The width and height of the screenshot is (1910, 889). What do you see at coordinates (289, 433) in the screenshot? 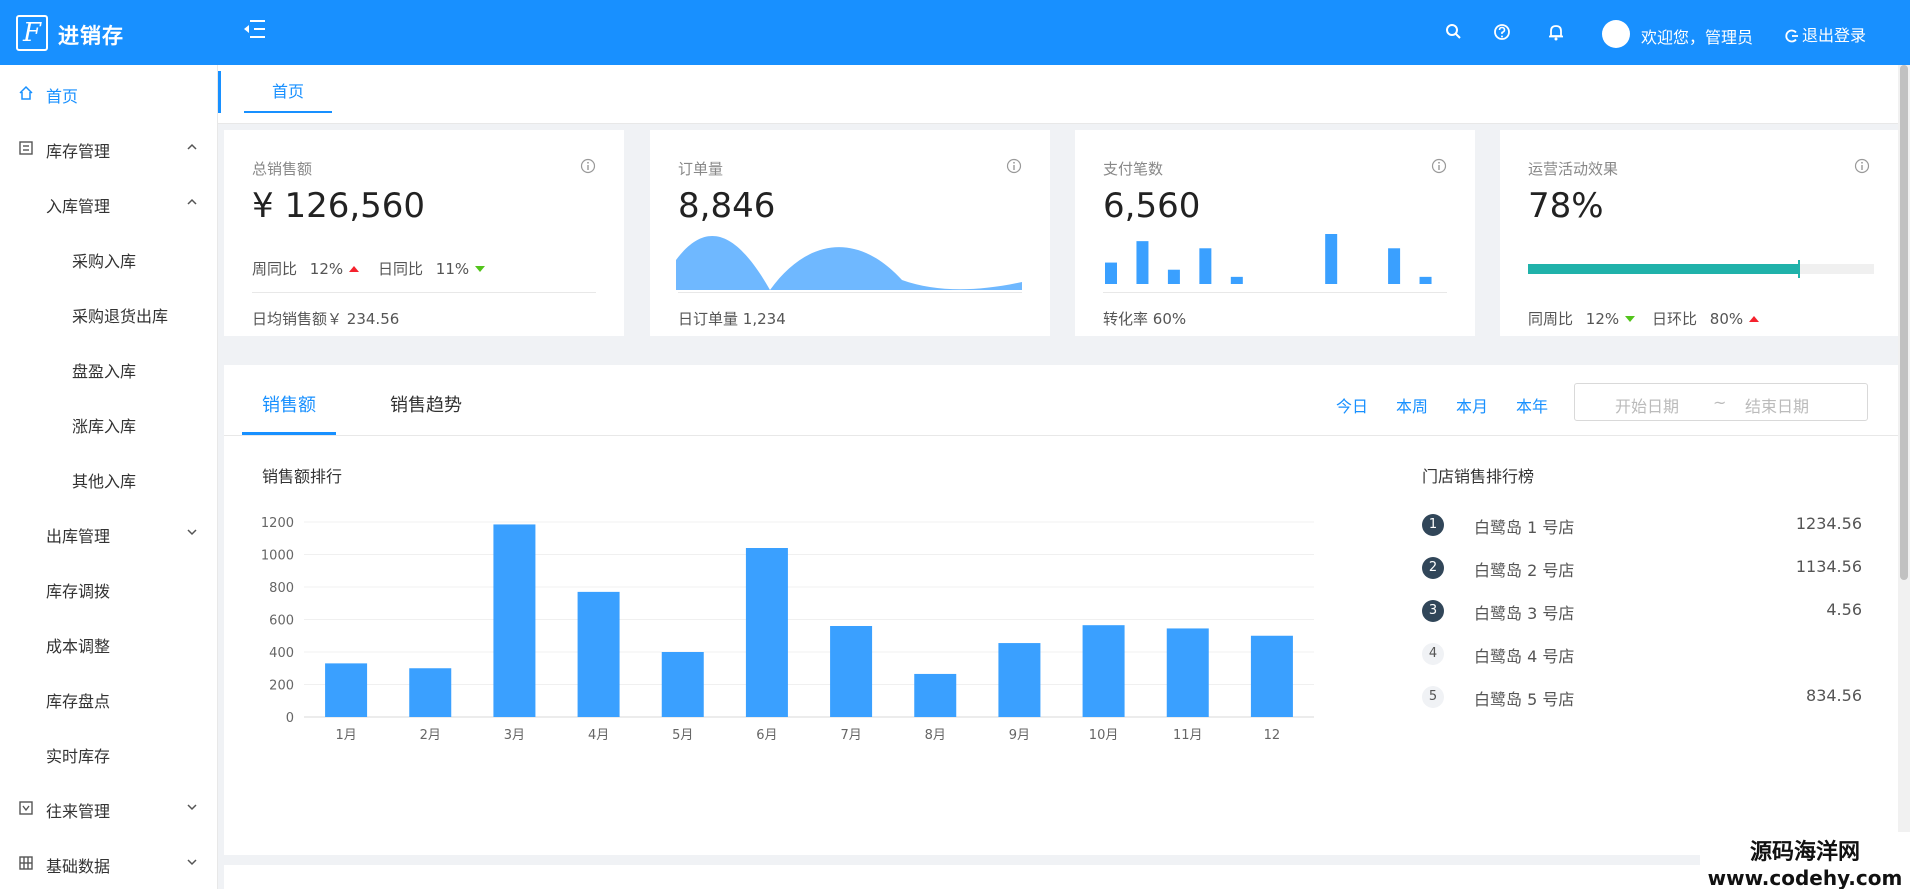
I see `tab-underline` at bounding box center [289, 433].